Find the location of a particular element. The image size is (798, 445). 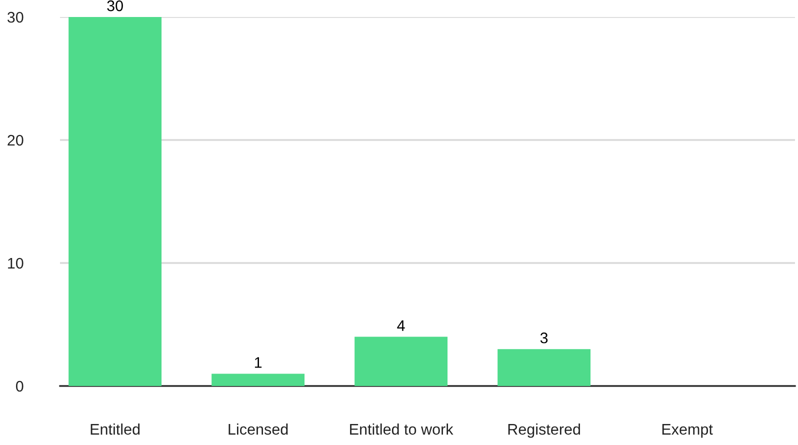

y-tick-label: 10 is located at coordinates (16, 263).